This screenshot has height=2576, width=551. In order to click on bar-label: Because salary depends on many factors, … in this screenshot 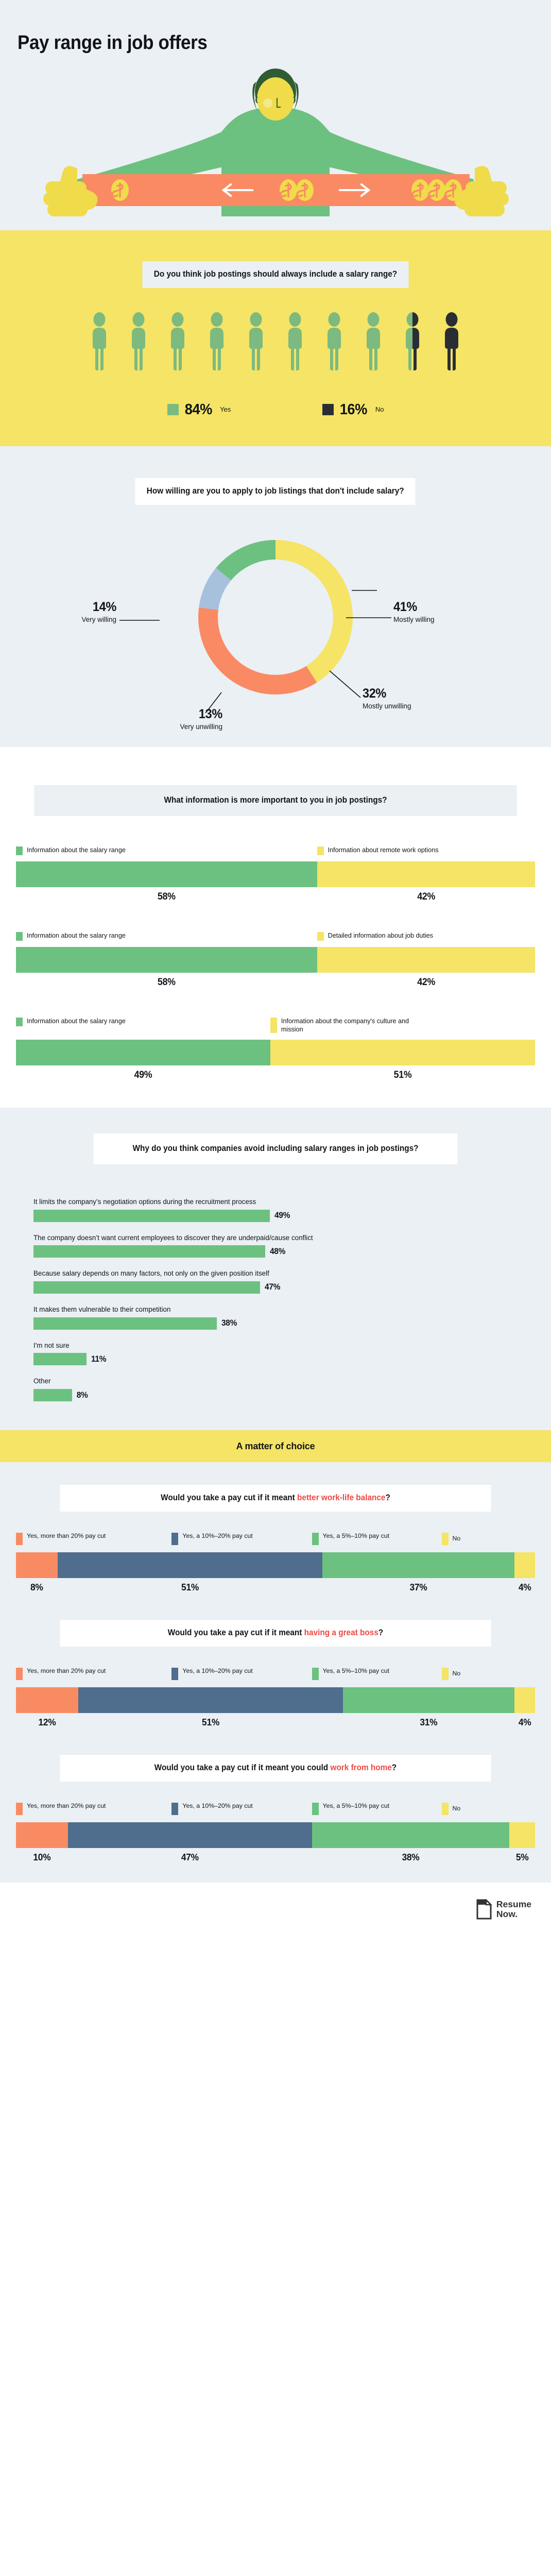, I will do `click(151, 1273)`.